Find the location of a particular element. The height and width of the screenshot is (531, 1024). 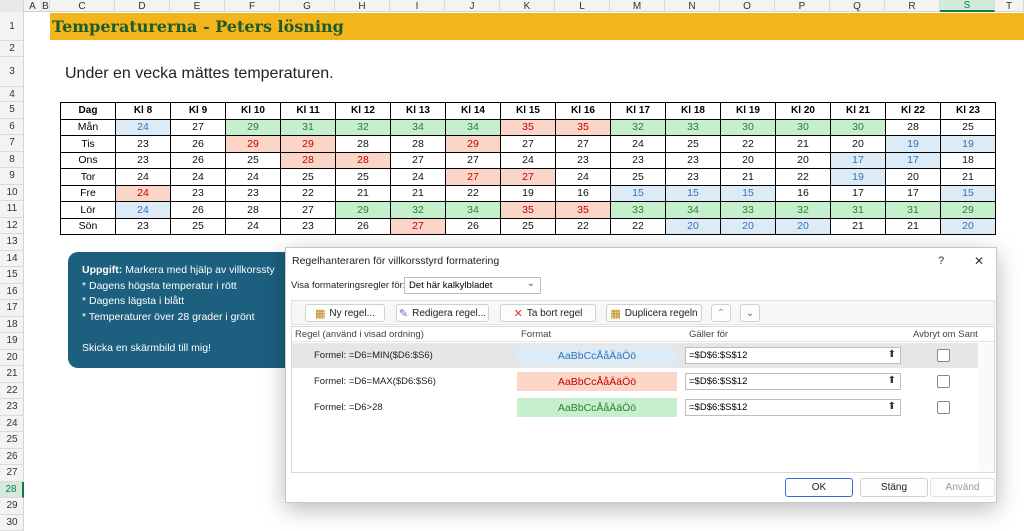

column-header: K is located at coordinates (527, 6).